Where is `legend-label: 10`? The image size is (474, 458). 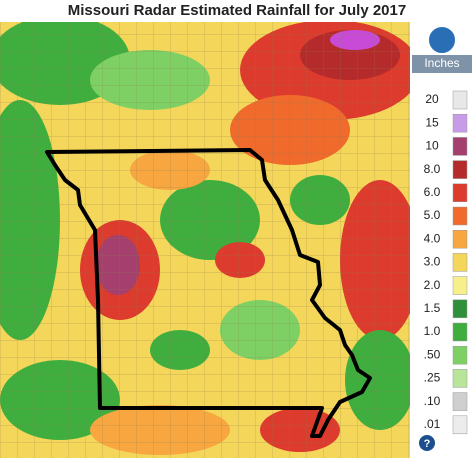 legend-label: 10 is located at coordinates (432, 146).